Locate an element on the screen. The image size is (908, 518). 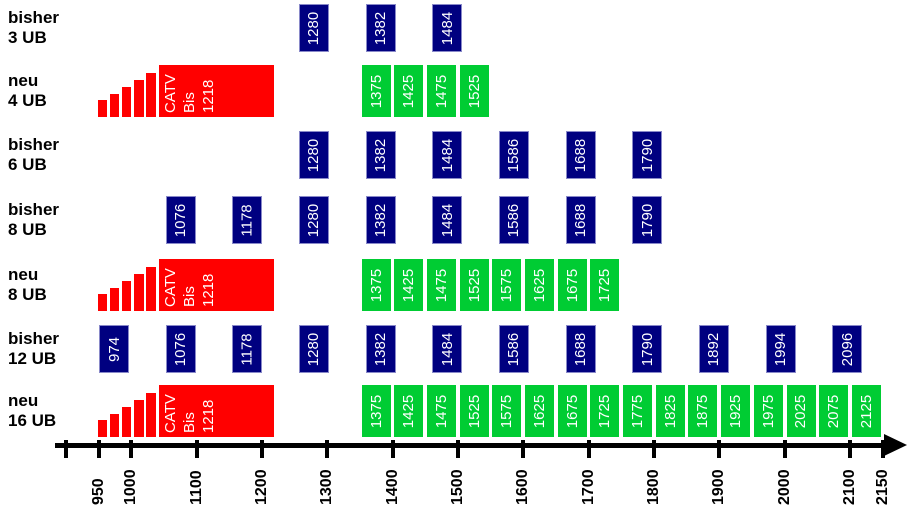
frequency-box-value: 1925 is located at coordinates (736, 411).